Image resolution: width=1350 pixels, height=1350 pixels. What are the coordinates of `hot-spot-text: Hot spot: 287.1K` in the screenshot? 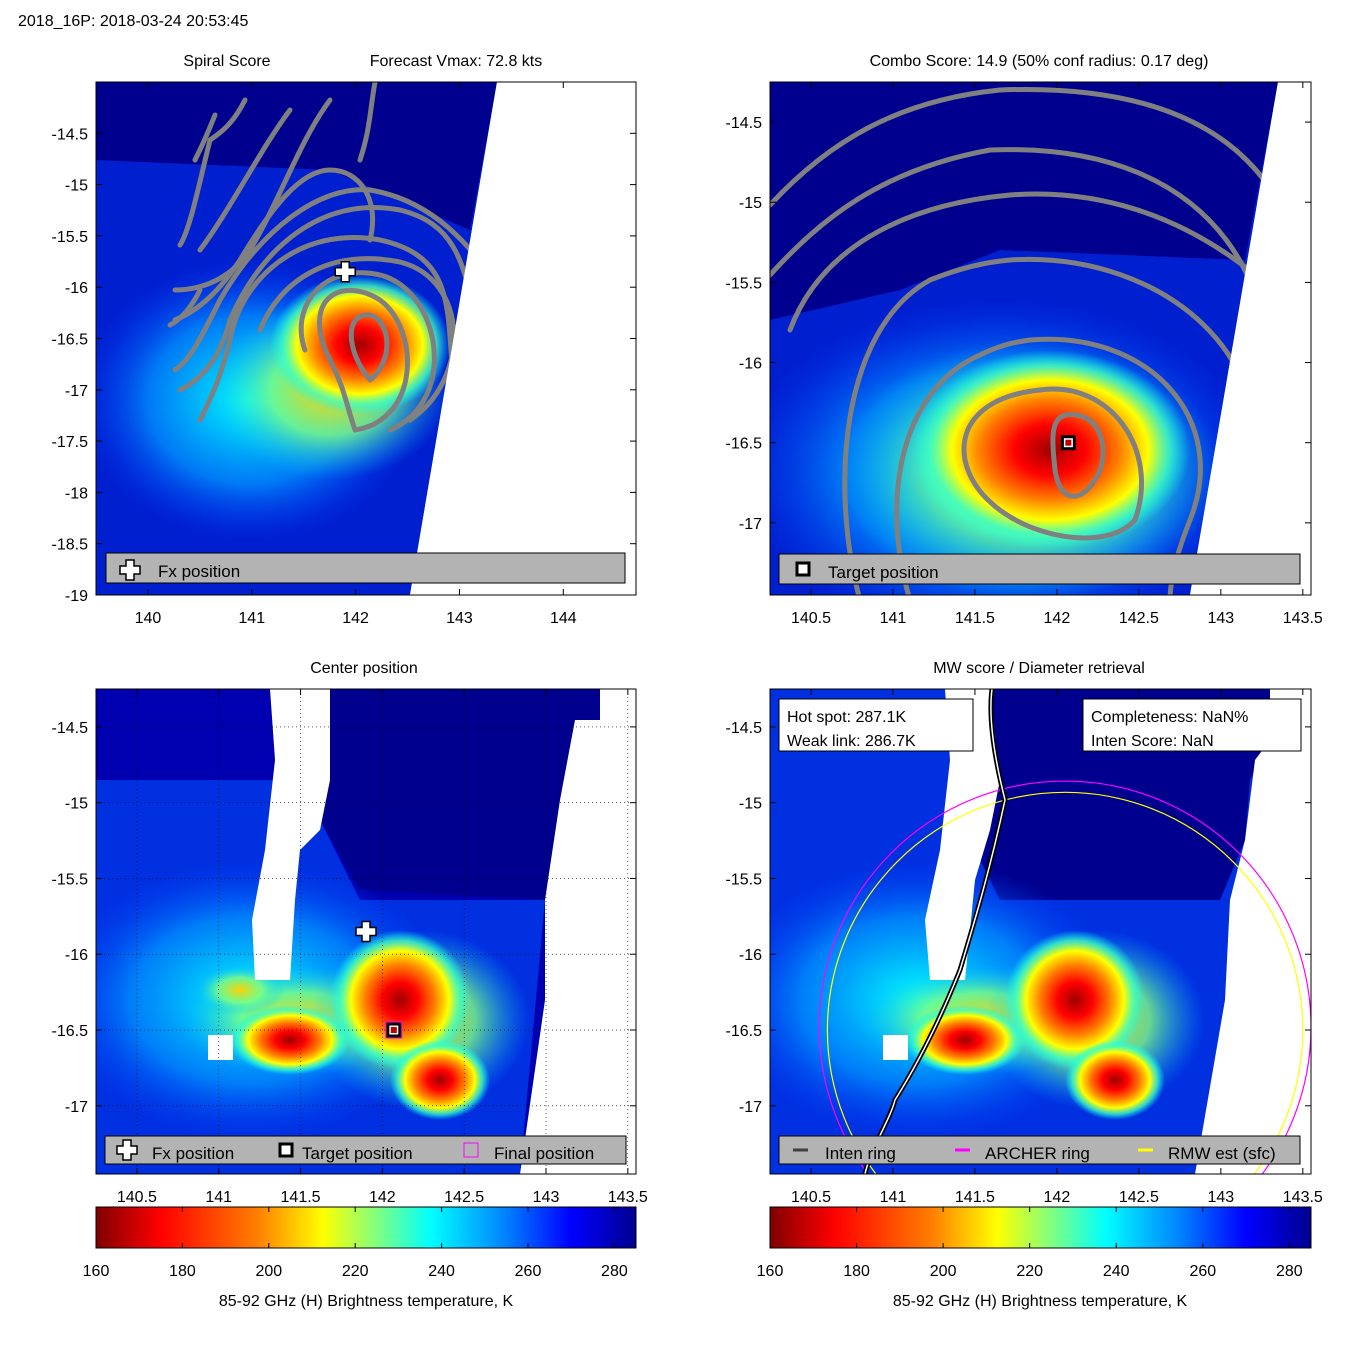 It's located at (847, 717).